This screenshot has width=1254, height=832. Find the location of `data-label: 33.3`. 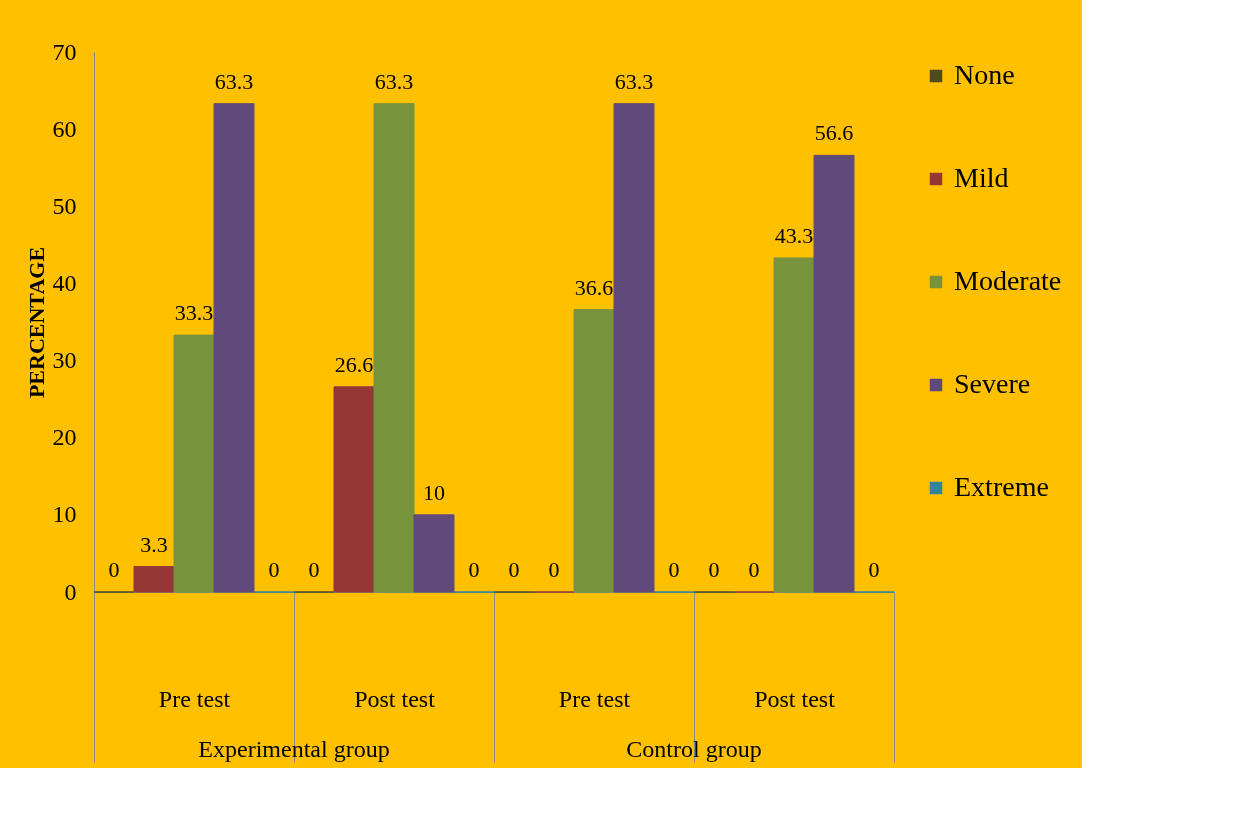

data-label: 33.3 is located at coordinates (194, 313).